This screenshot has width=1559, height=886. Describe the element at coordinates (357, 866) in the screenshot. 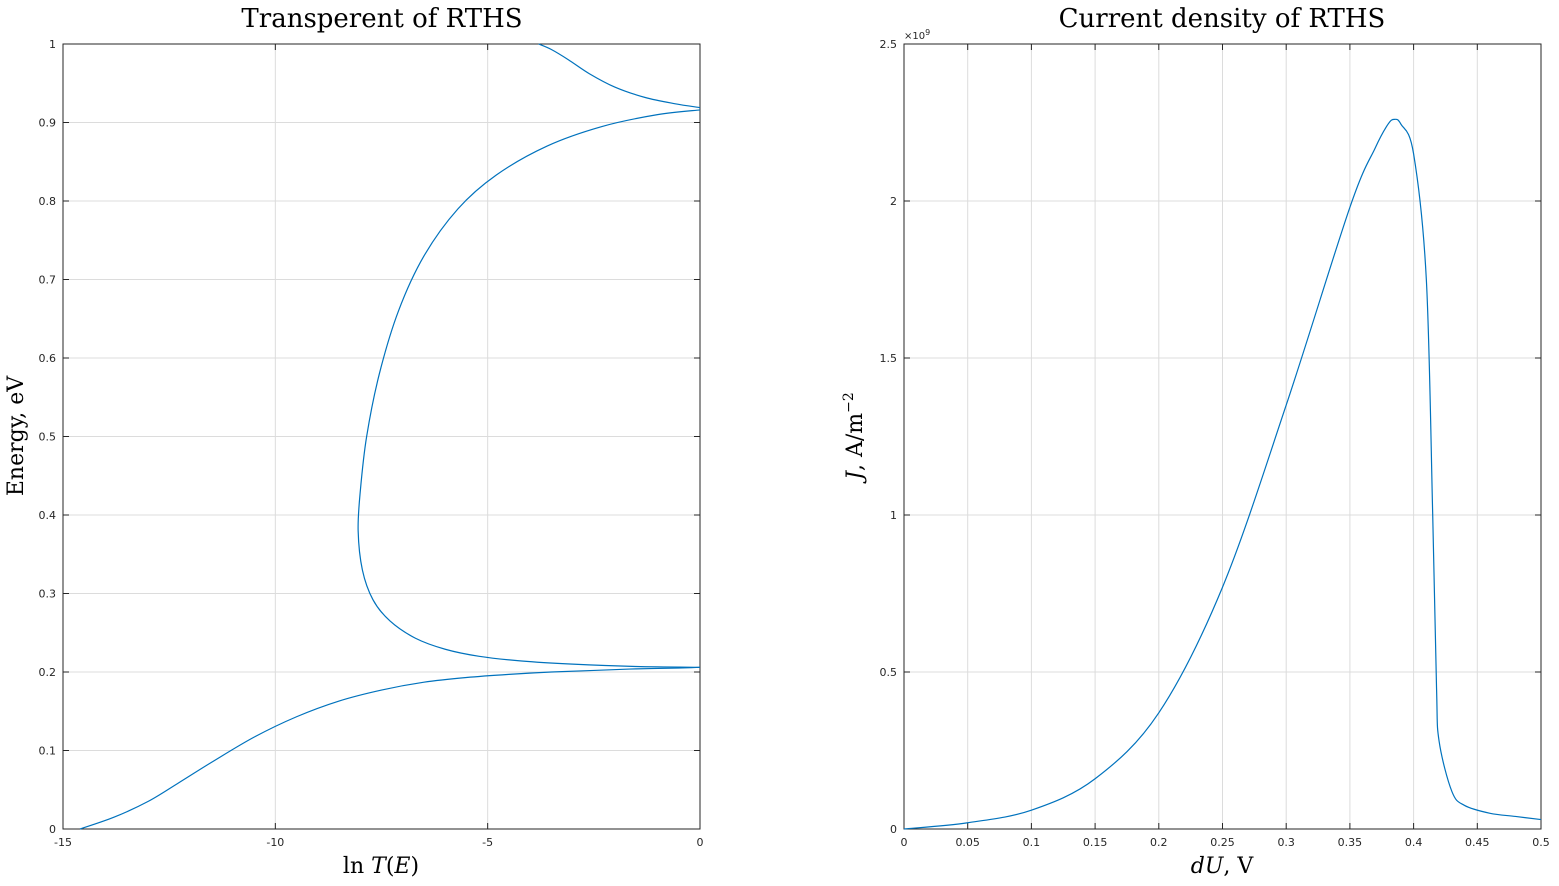

I see `x-axis-label-part: ln` at that location.